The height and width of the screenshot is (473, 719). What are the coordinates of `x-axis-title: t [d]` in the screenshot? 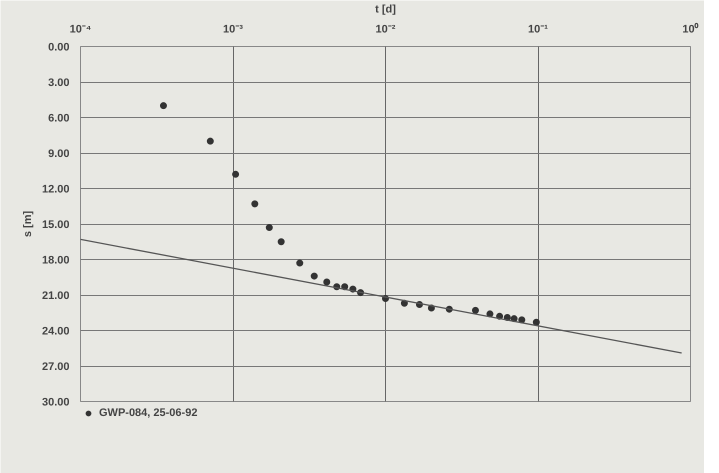 It's located at (385, 10).